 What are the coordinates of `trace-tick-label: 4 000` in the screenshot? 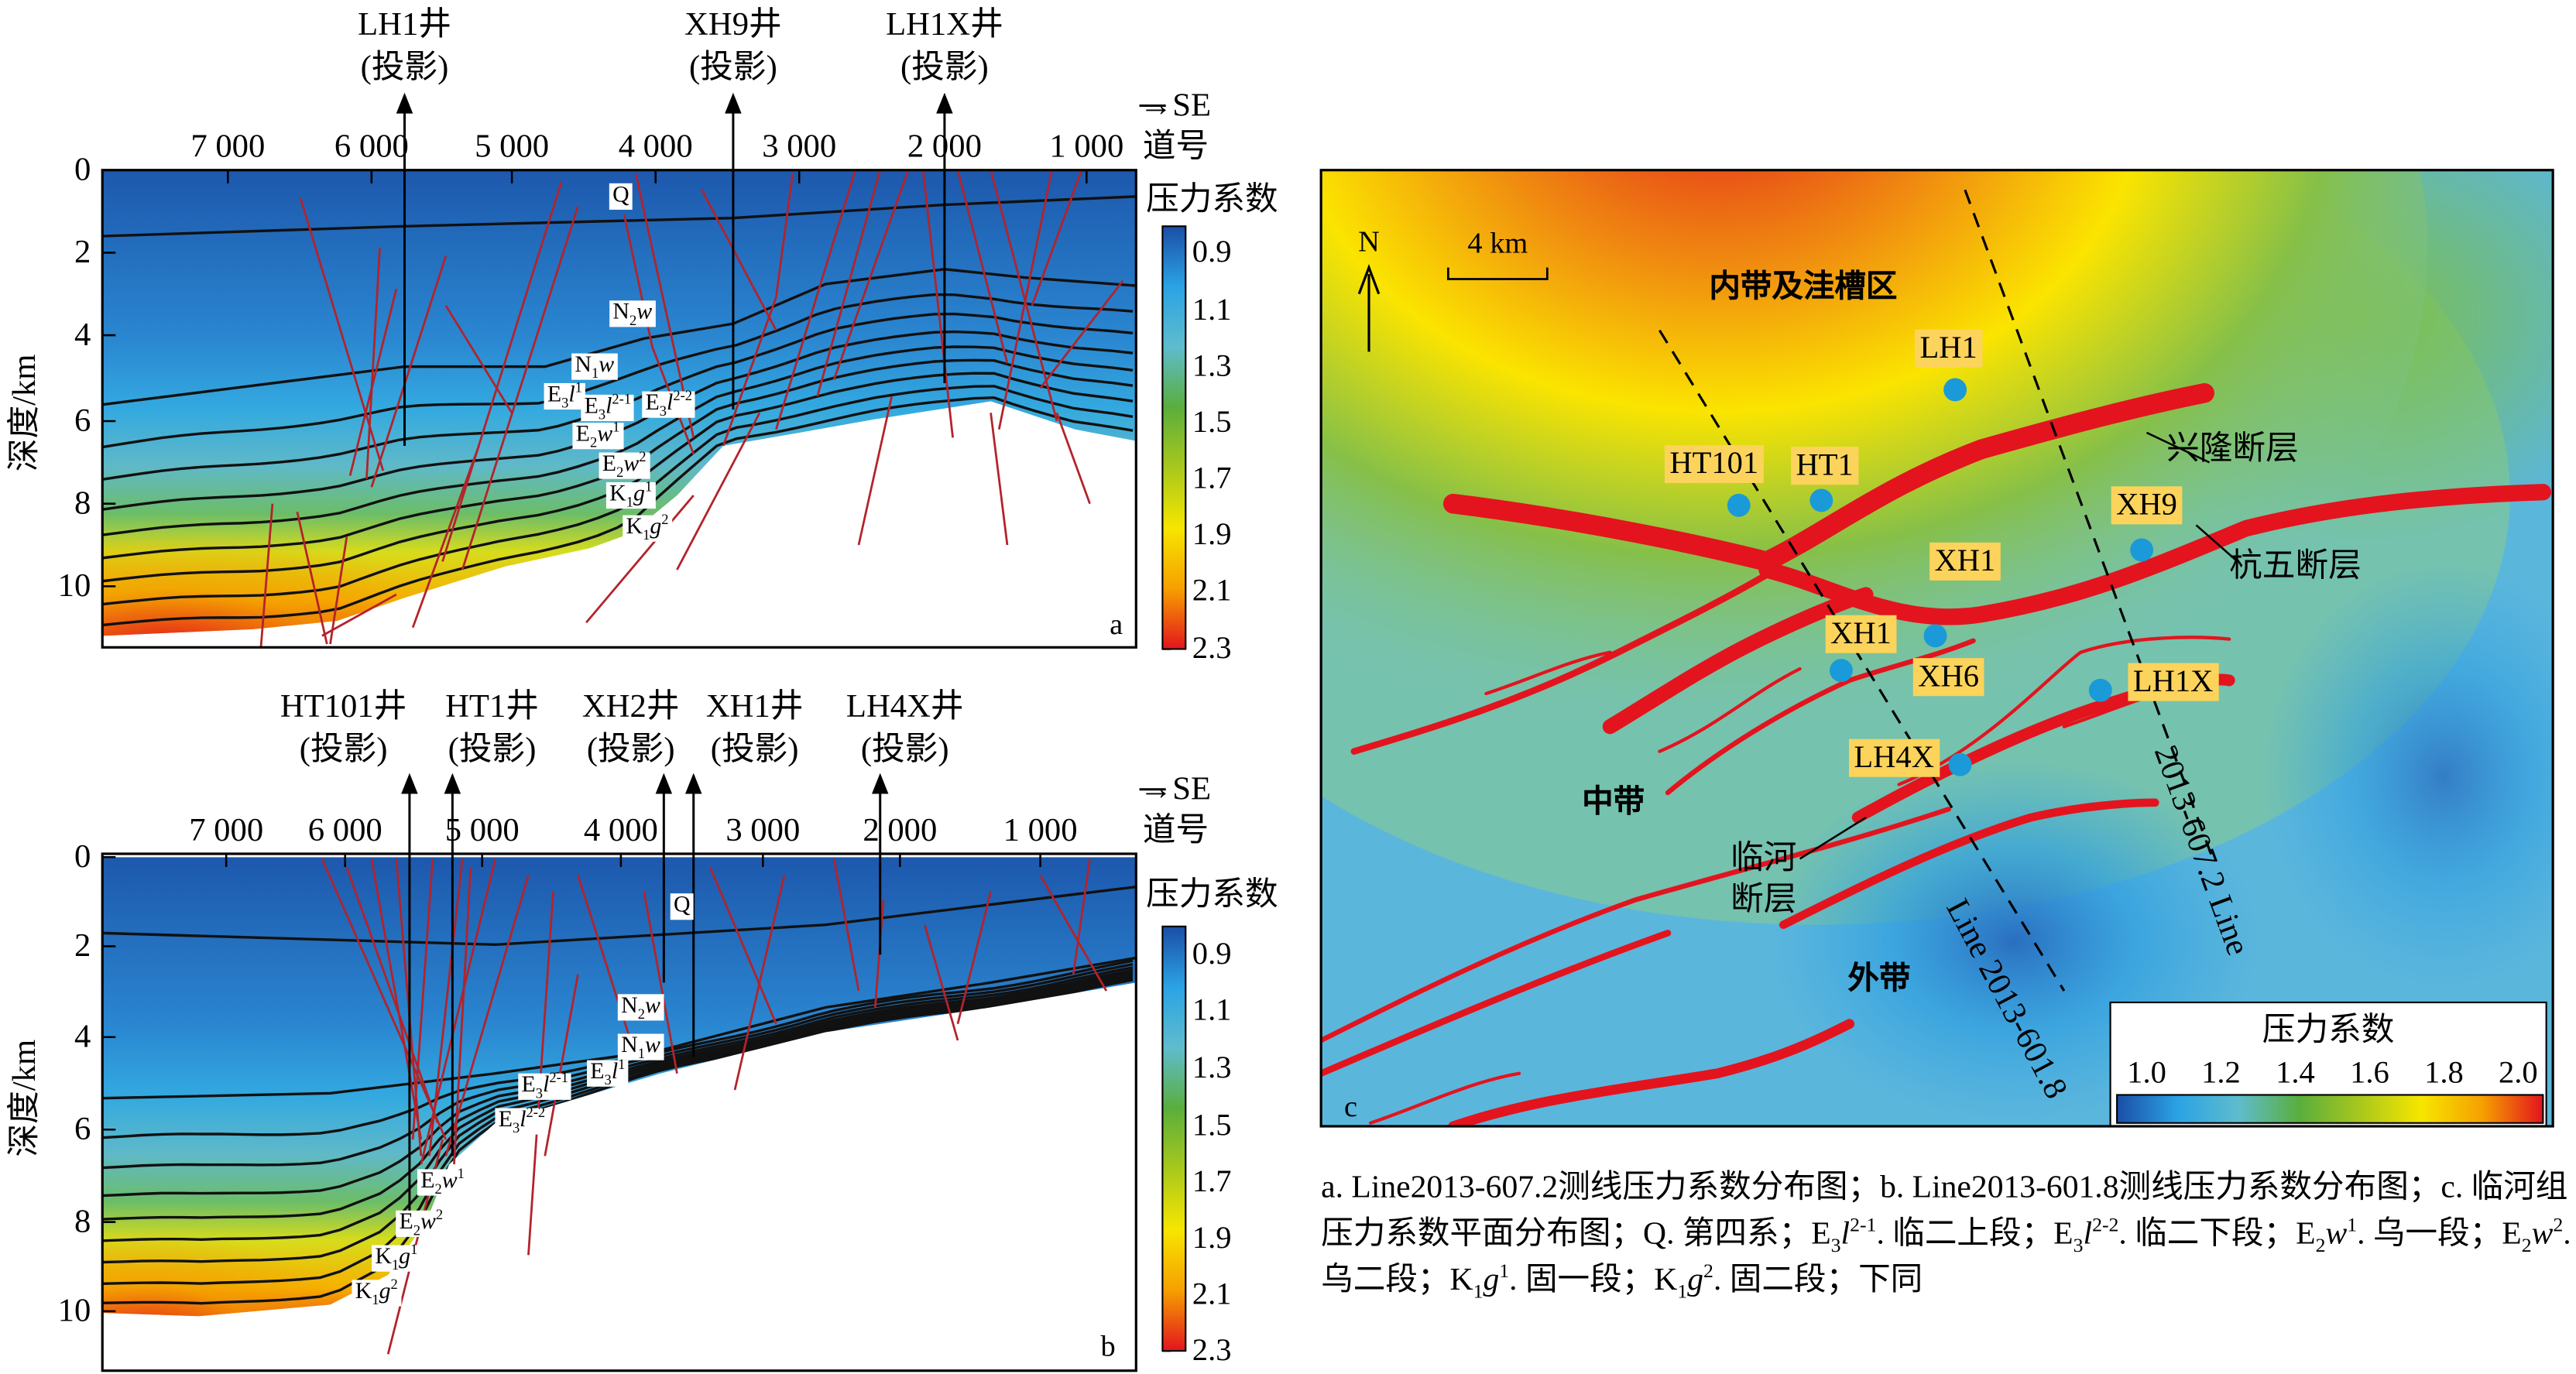 It's located at (620, 831).